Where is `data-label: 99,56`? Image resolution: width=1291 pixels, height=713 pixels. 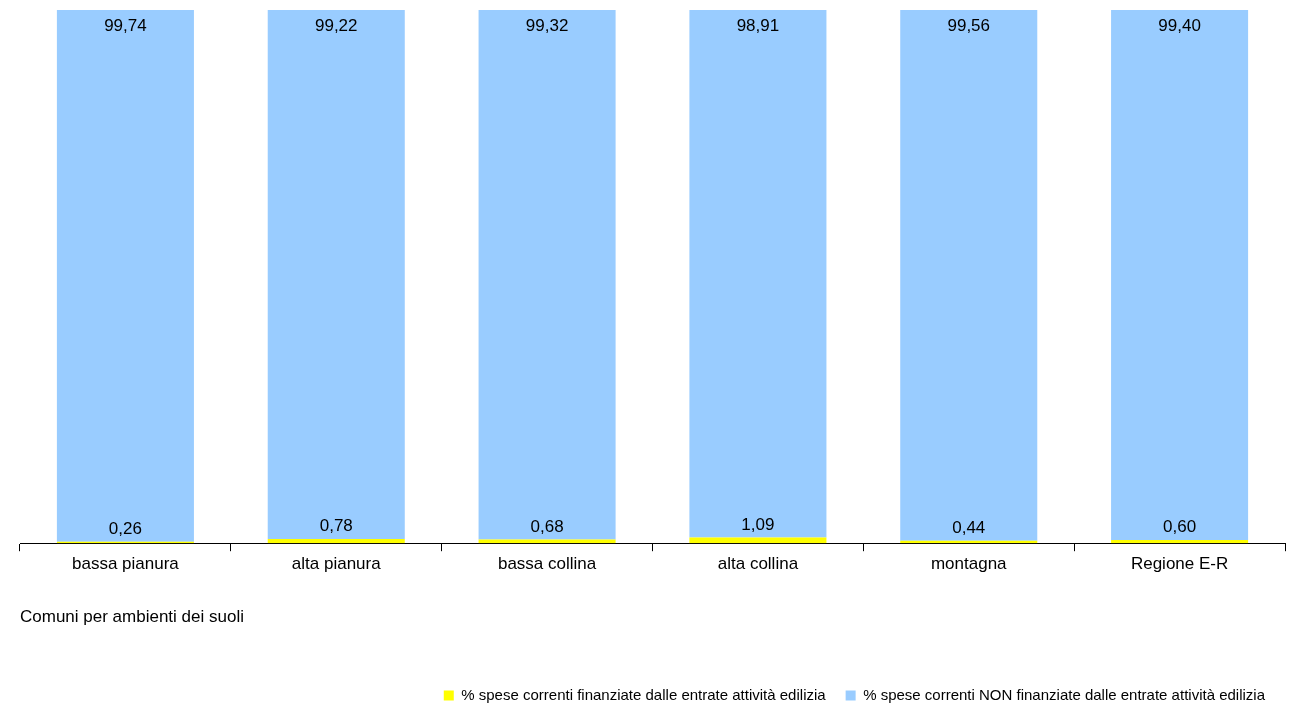
data-label: 99,56 is located at coordinates (969, 26).